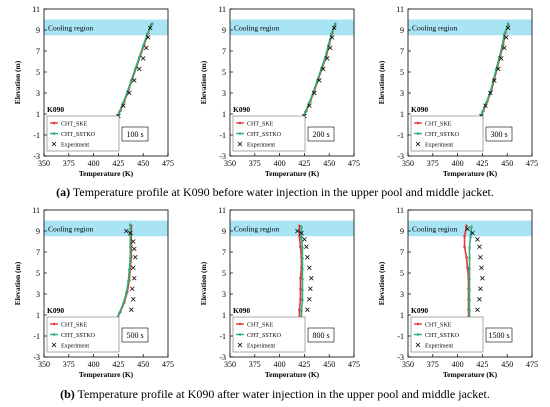 Image resolution: width=550 pixels, height=407 pixels. I want to click on time-label: 1500 s, so click(498, 335).